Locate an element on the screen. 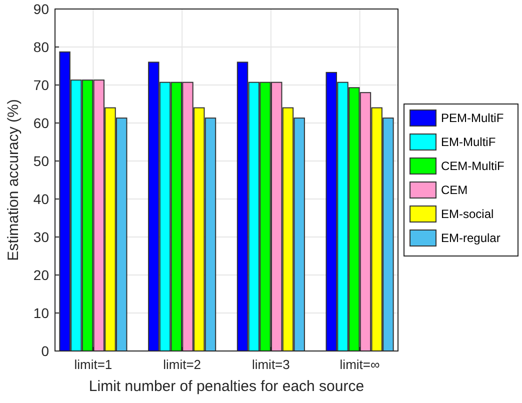 The width and height of the screenshot is (522, 403). x-tick-label: limit=1 is located at coordinates (93, 364).